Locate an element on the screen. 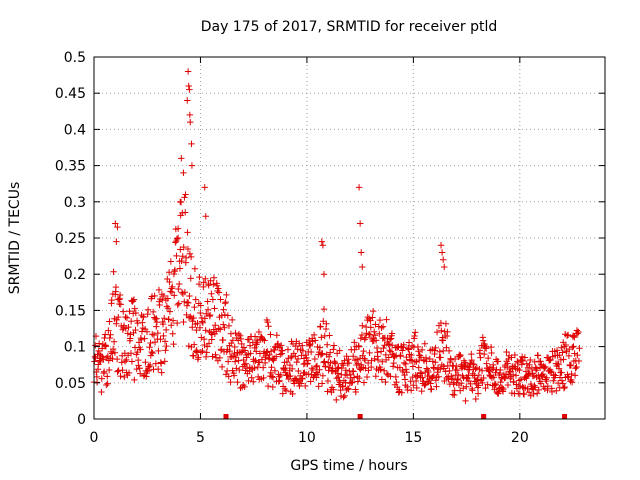 This screenshot has width=640, height=480. x-tick-label: 10 is located at coordinates (307, 438).